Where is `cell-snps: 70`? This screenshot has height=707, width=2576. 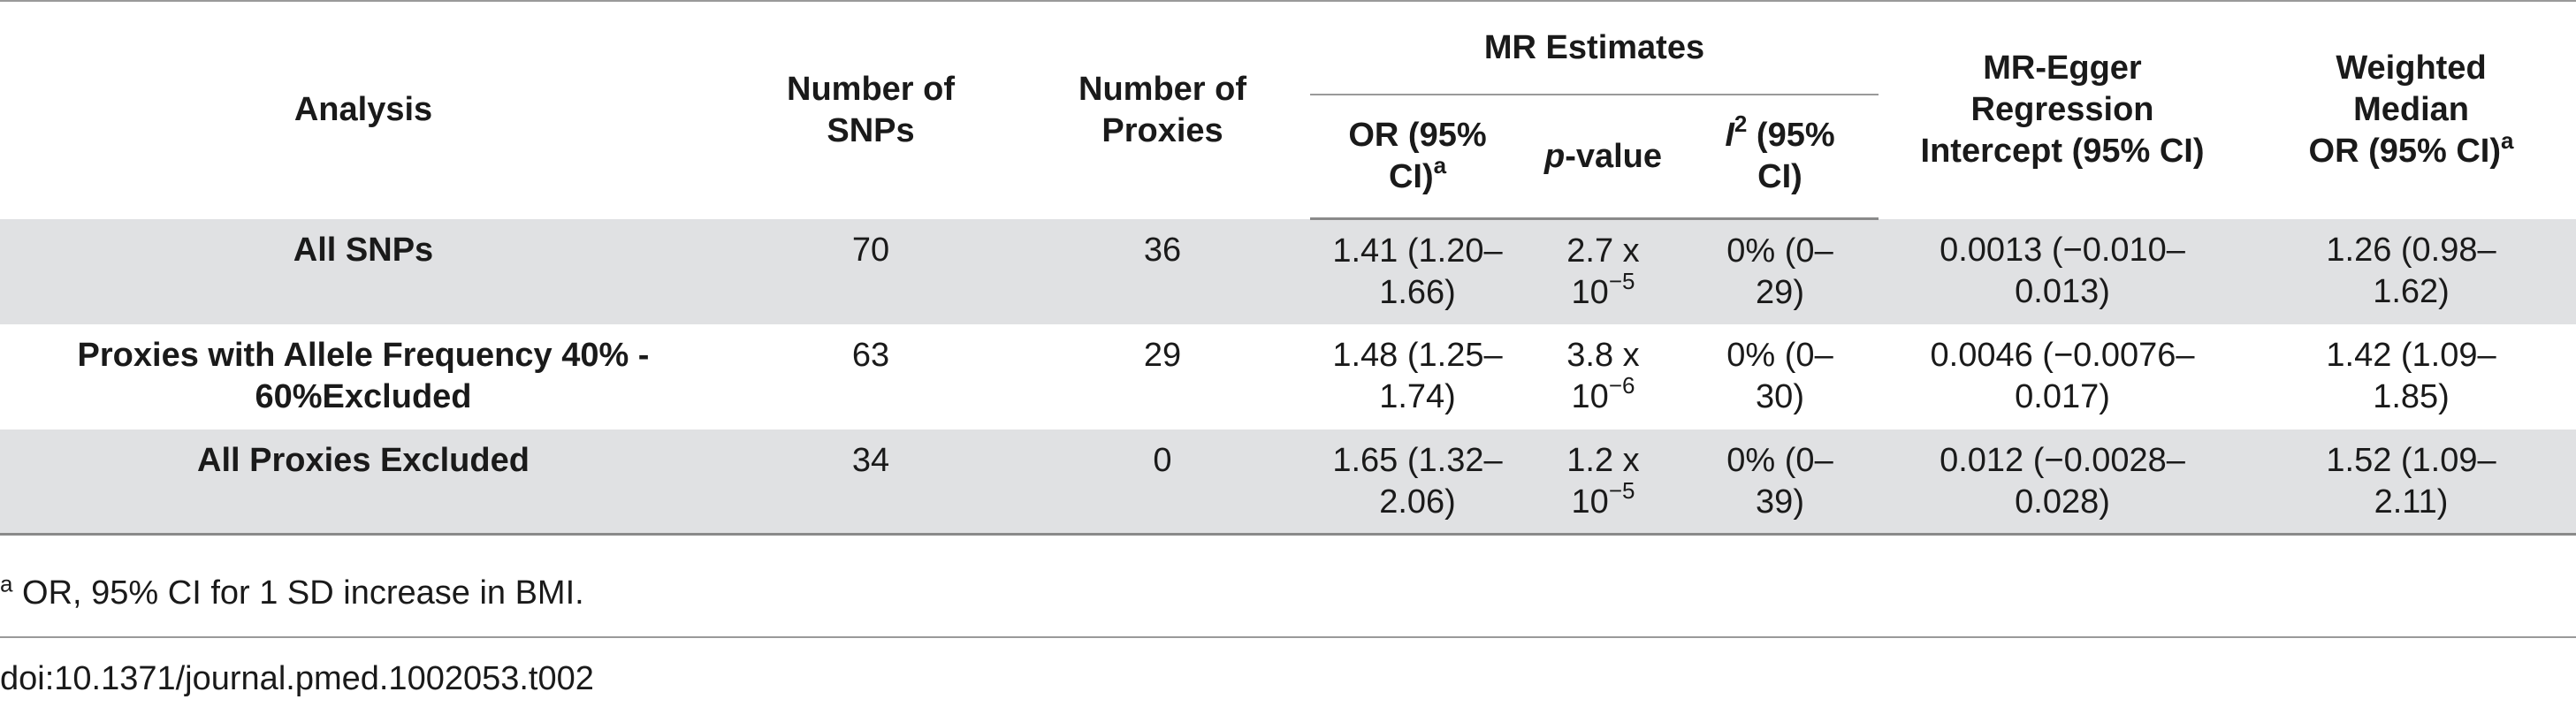 cell-snps: 70 is located at coordinates (871, 271).